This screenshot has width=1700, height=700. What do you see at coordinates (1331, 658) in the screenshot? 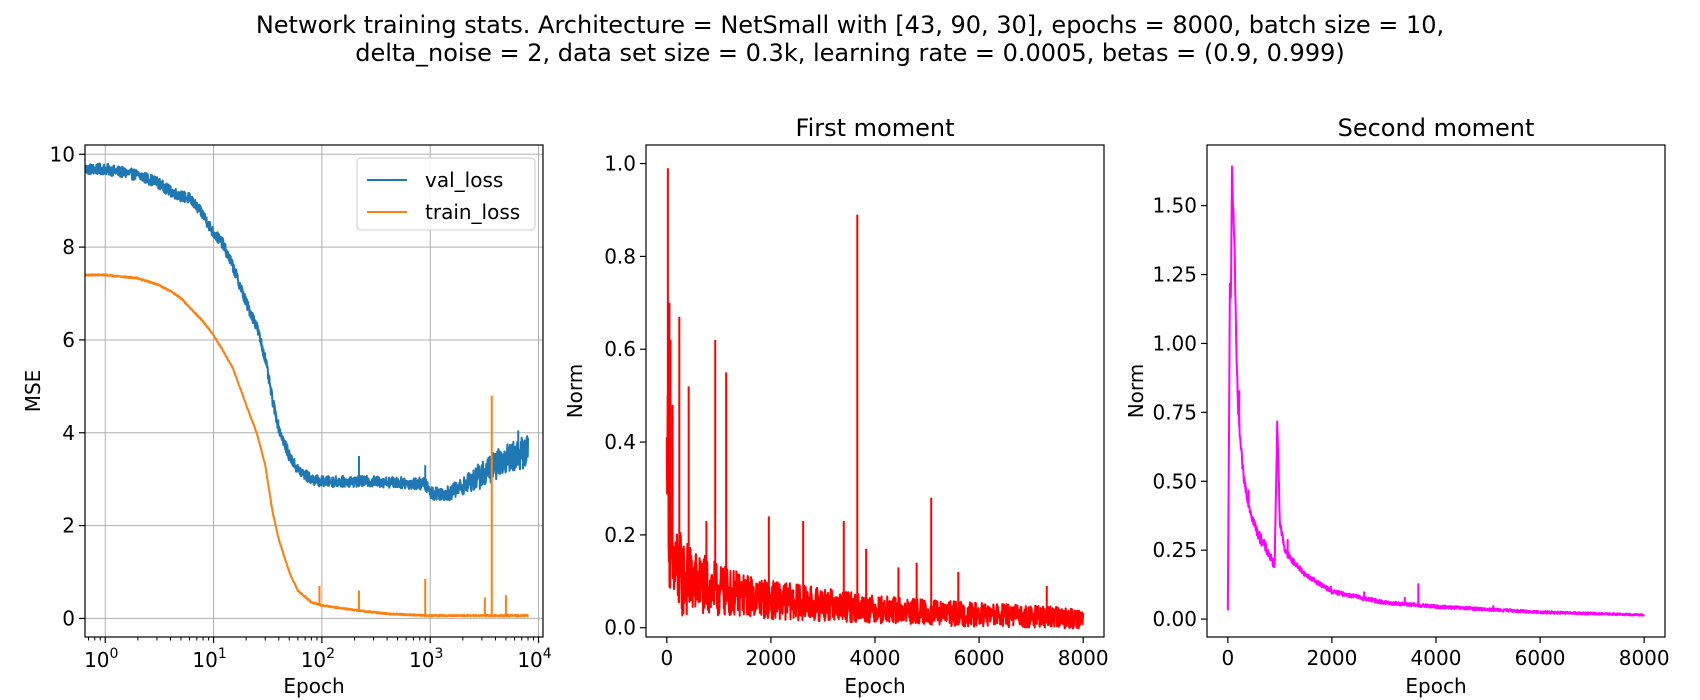
I see `second-moment-x-tick-label-1: 2000` at bounding box center [1331, 658].